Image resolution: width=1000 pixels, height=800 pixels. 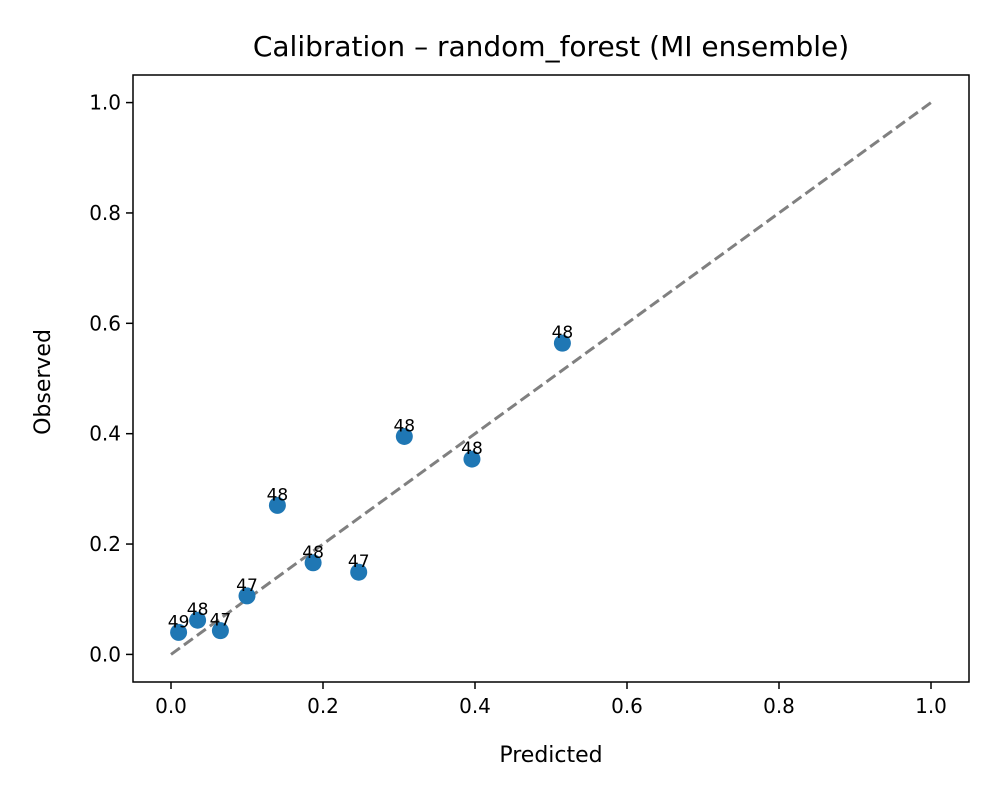 I want to click on data-label-7: 47, so click(x=359, y=562).